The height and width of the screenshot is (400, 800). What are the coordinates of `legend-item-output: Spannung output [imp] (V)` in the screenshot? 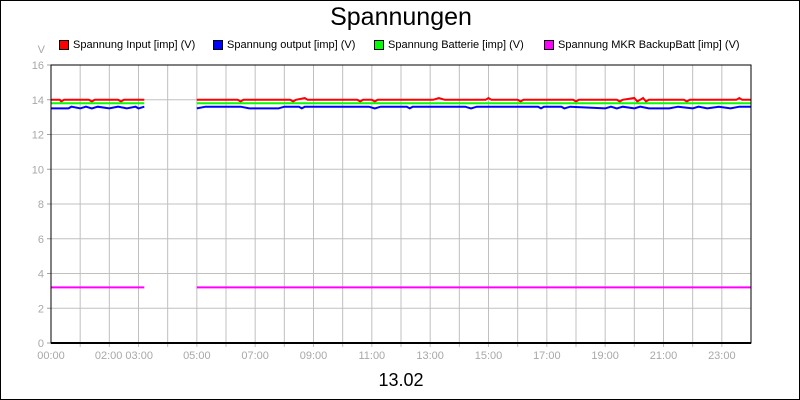 It's located at (284, 45).